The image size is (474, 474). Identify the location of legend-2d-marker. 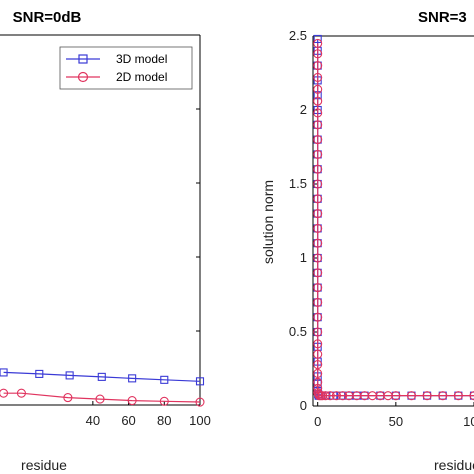
(83, 77).